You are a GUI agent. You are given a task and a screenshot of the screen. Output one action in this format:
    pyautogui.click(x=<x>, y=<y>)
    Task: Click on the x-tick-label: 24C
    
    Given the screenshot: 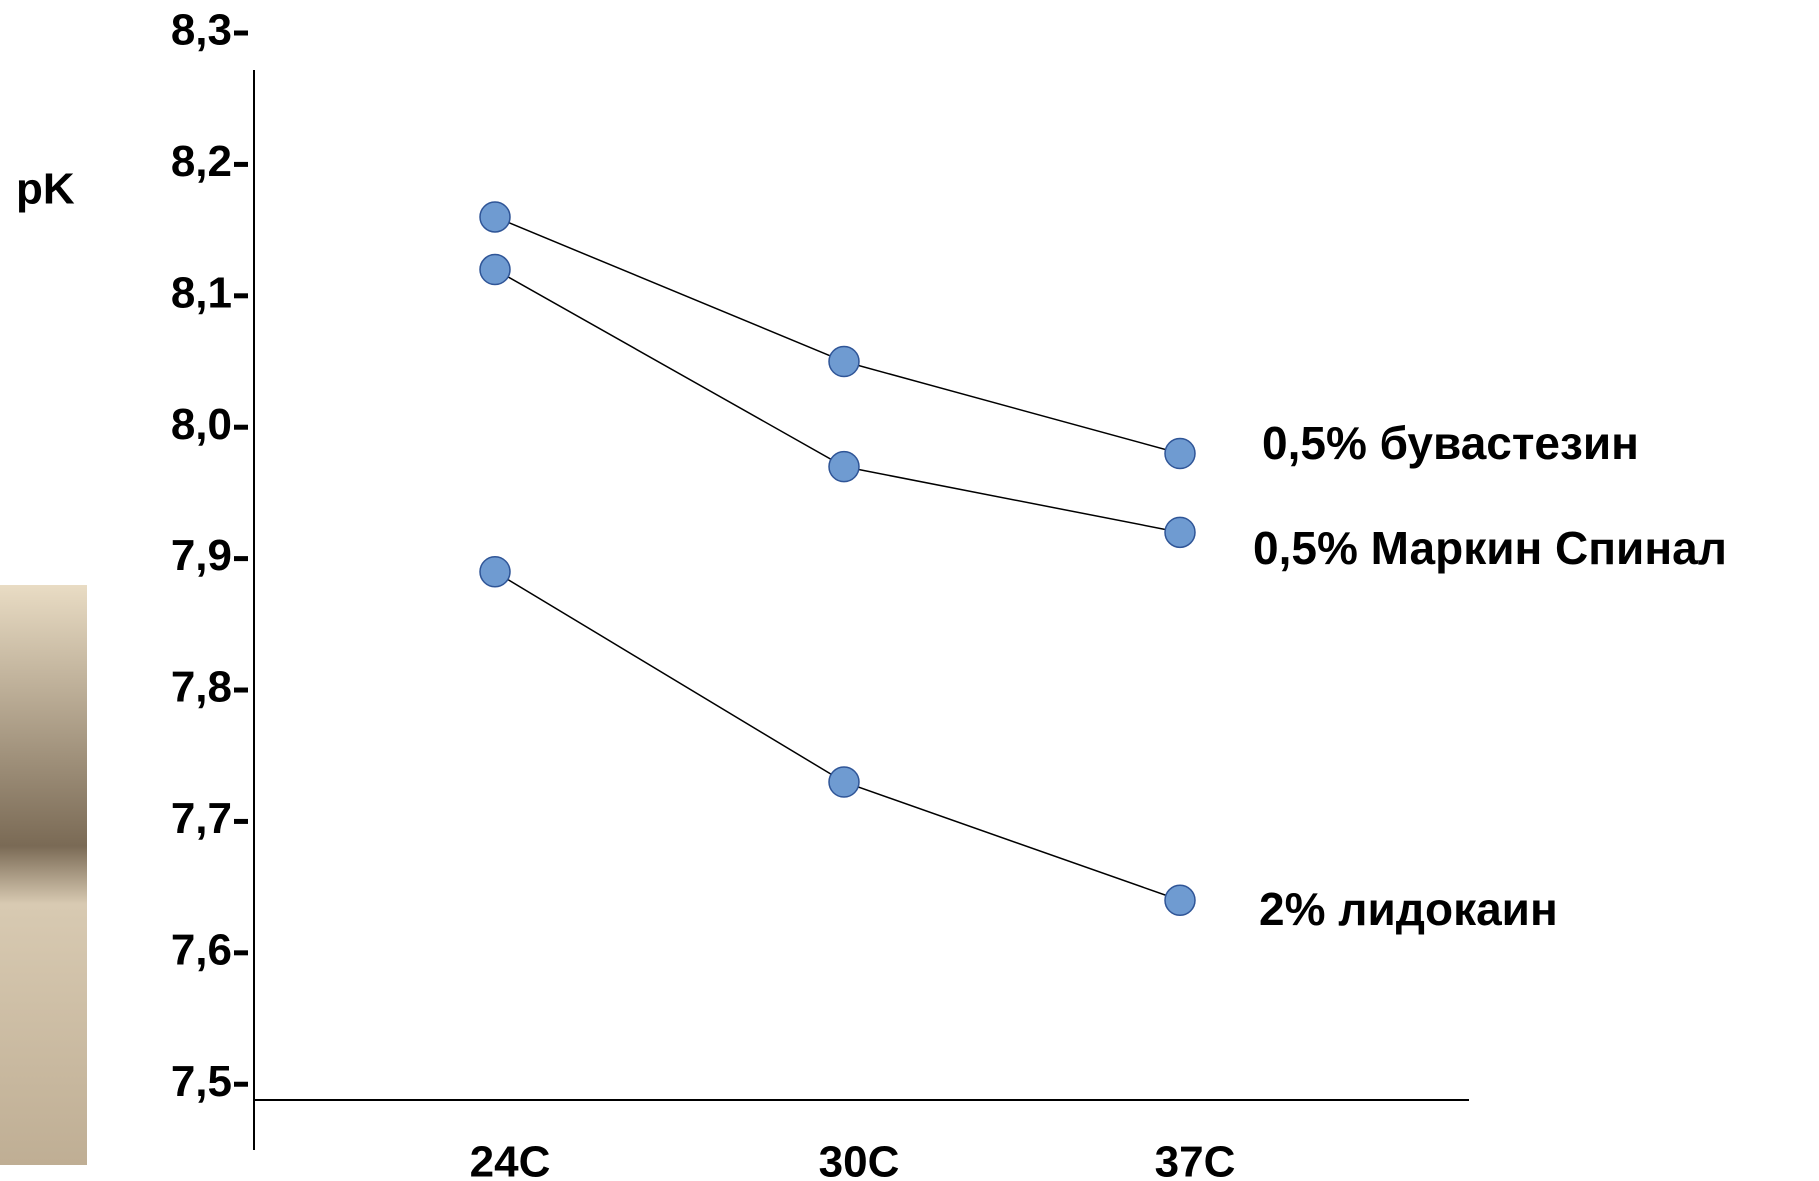 What is the action you would take?
    pyautogui.click(x=510, y=1159)
    